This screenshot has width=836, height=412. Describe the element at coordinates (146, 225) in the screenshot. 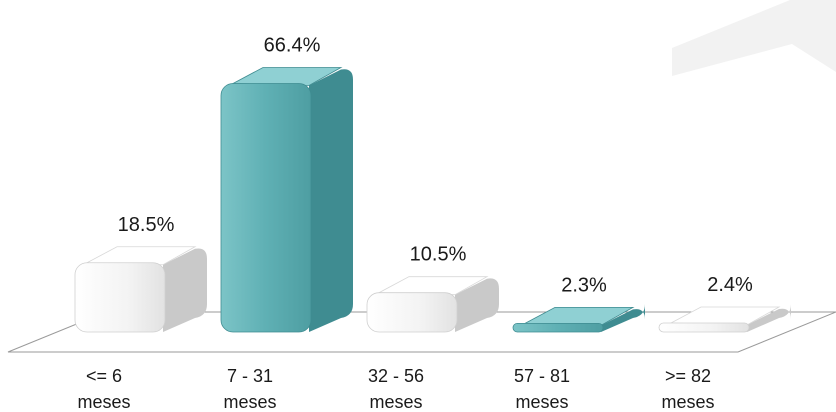

I see `data-label-1: 18.5%` at that location.